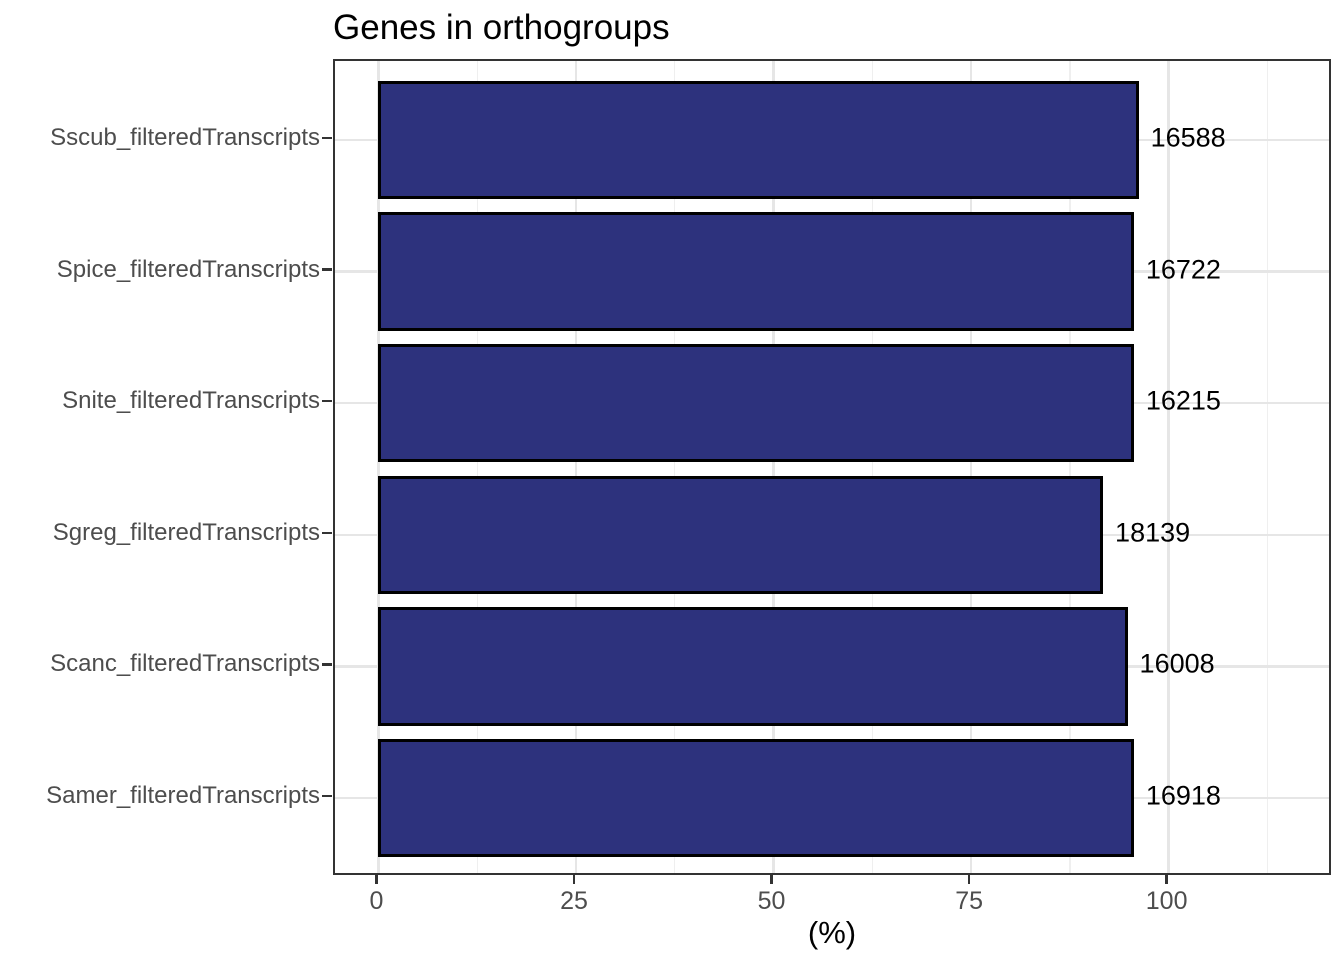 The height and width of the screenshot is (960, 1344). I want to click on chart-title: Genes in orthogroups, so click(501, 27).